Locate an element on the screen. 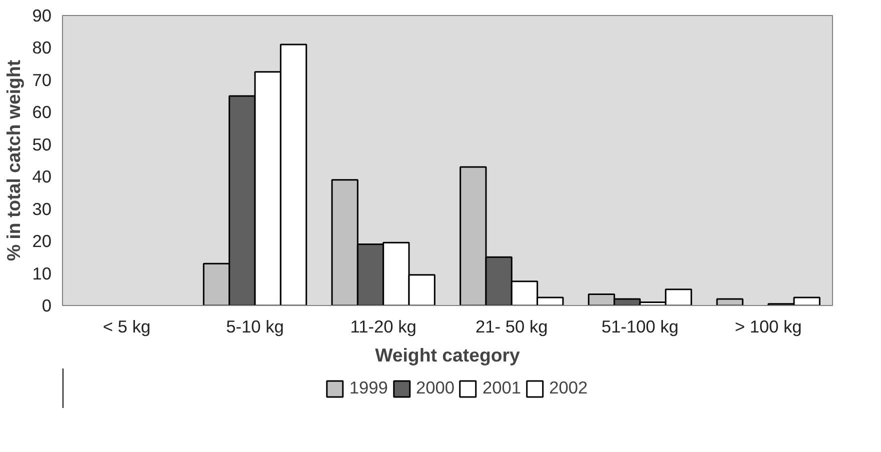 Image resolution: width=881 pixels, height=452 pixels. y-tick-label: 80 is located at coordinates (42, 48).